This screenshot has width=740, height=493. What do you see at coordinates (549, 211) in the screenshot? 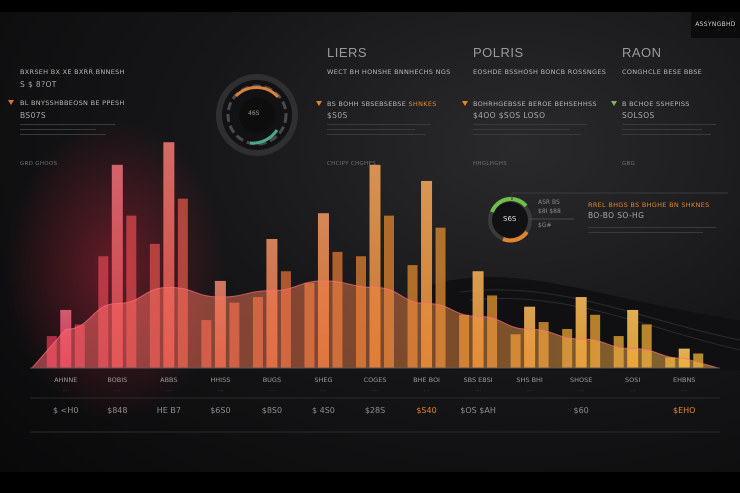
I see `callout-label-mid: $8I $88` at bounding box center [549, 211].